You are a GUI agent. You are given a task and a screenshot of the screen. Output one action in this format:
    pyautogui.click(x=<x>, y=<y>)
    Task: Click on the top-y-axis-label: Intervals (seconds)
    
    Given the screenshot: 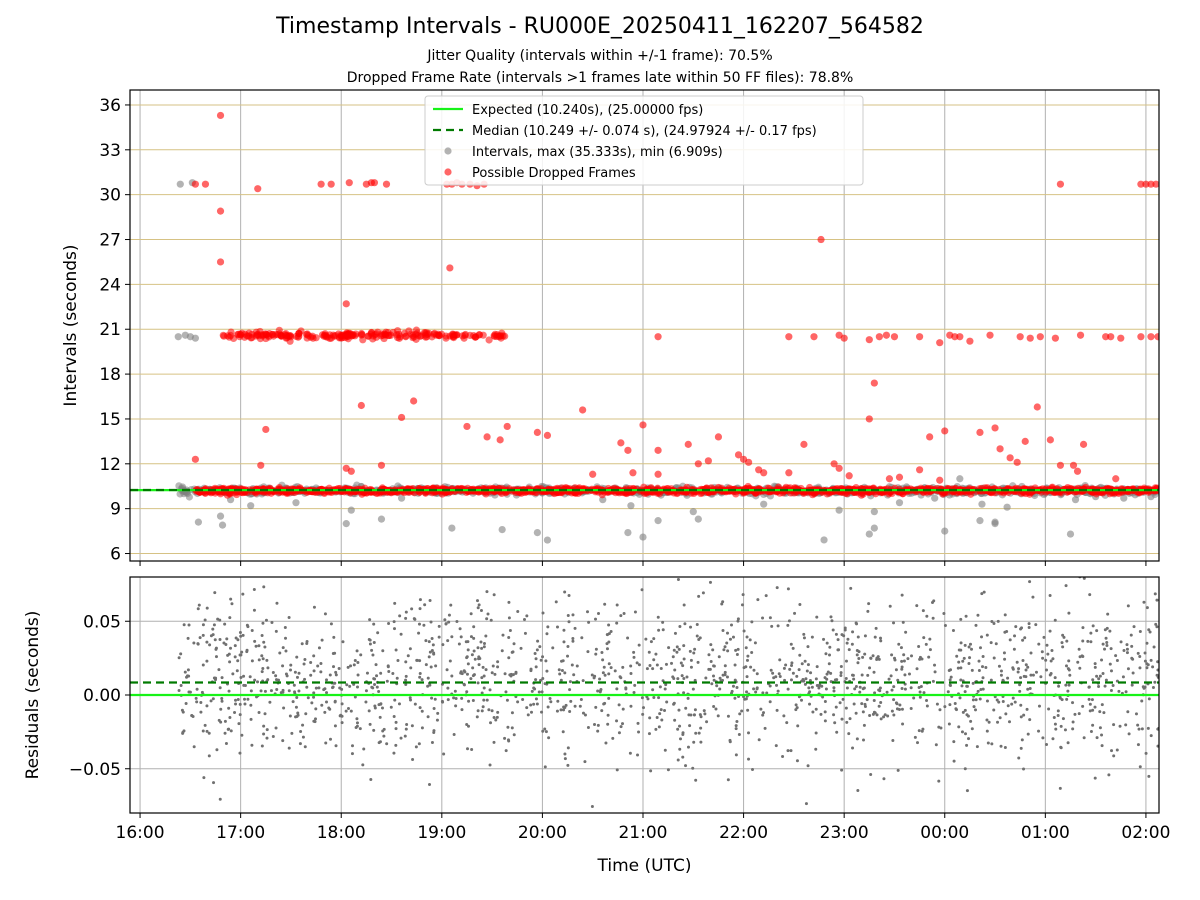 What is the action you would take?
    pyautogui.click(x=71, y=325)
    